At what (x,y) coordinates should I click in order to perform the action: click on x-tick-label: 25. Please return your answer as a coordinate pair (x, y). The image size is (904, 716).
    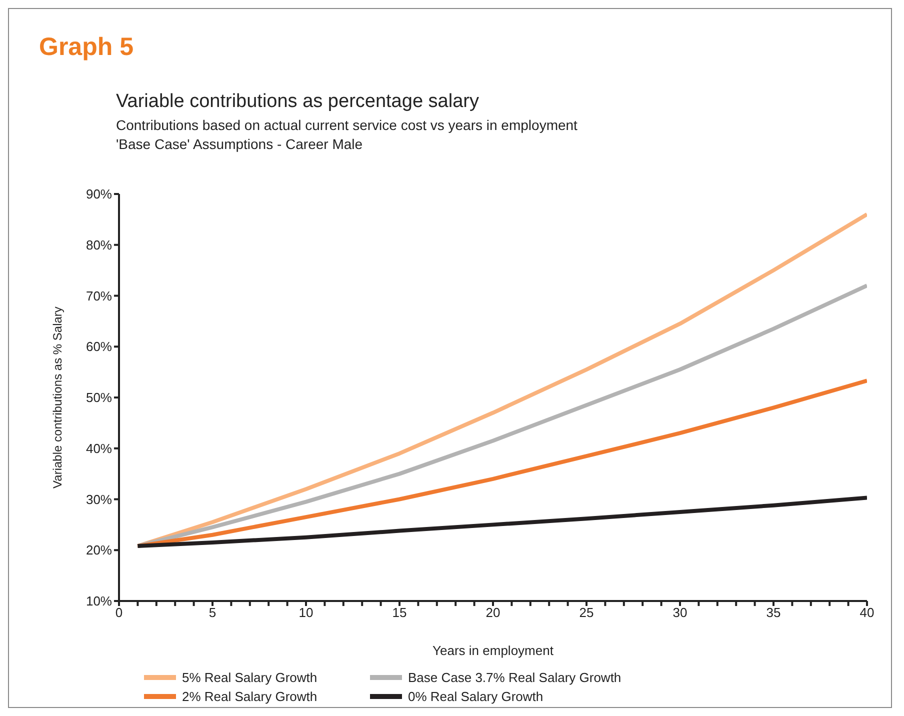
    Looking at the image, I should click on (586, 612).